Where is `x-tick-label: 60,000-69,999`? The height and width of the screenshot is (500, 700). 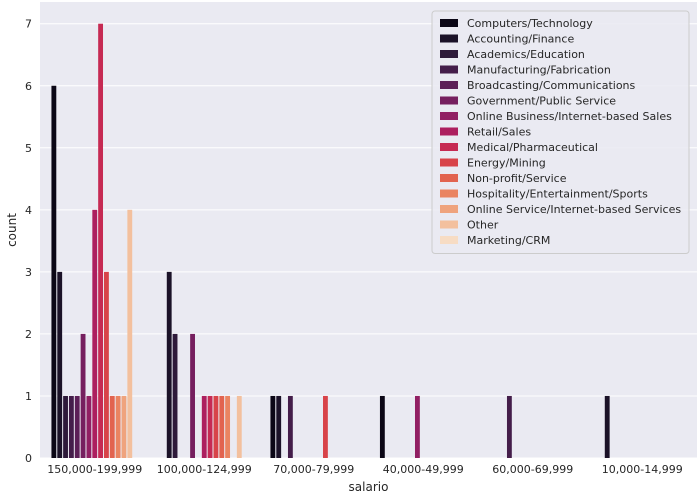 x-tick-label: 60,000-69,999 is located at coordinates (532, 469).